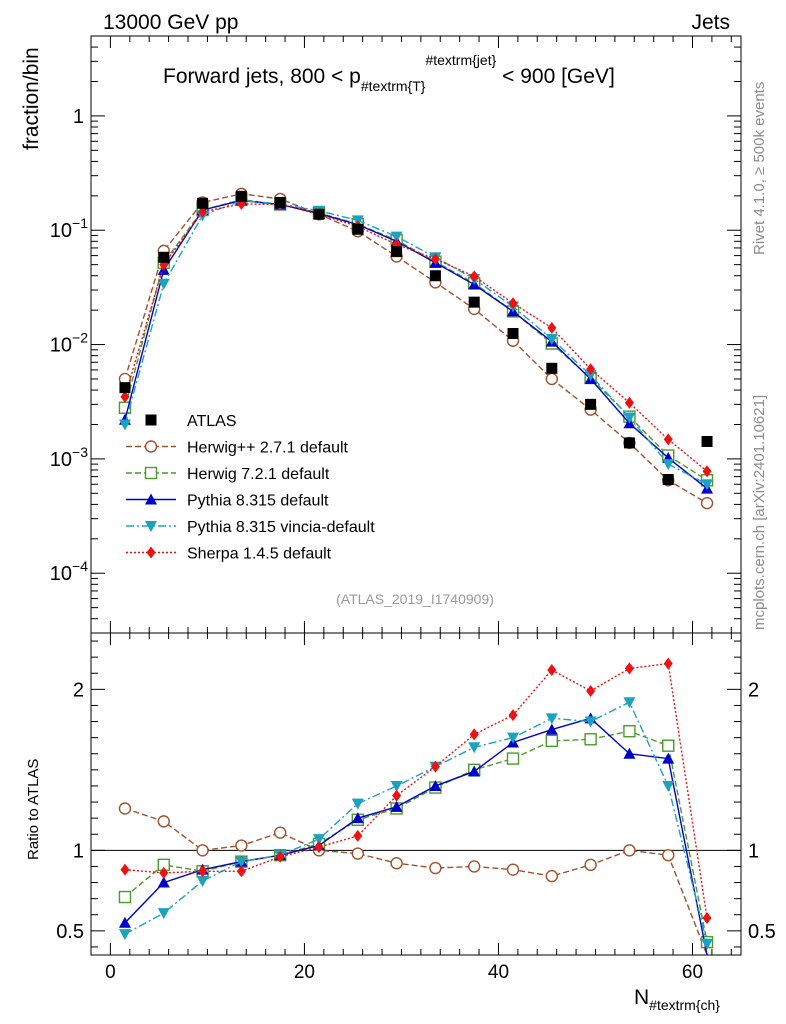  I want to click on category-label: Jets, so click(710, 22).